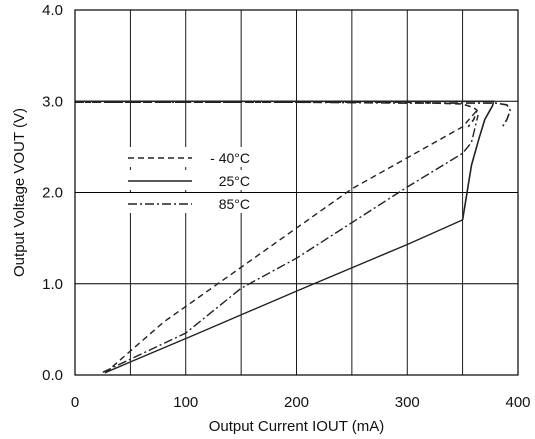 Image resolution: width=535 pixels, height=439 pixels. What do you see at coordinates (52, 375) in the screenshot?
I see `y-tick-label: 0.0` at bounding box center [52, 375].